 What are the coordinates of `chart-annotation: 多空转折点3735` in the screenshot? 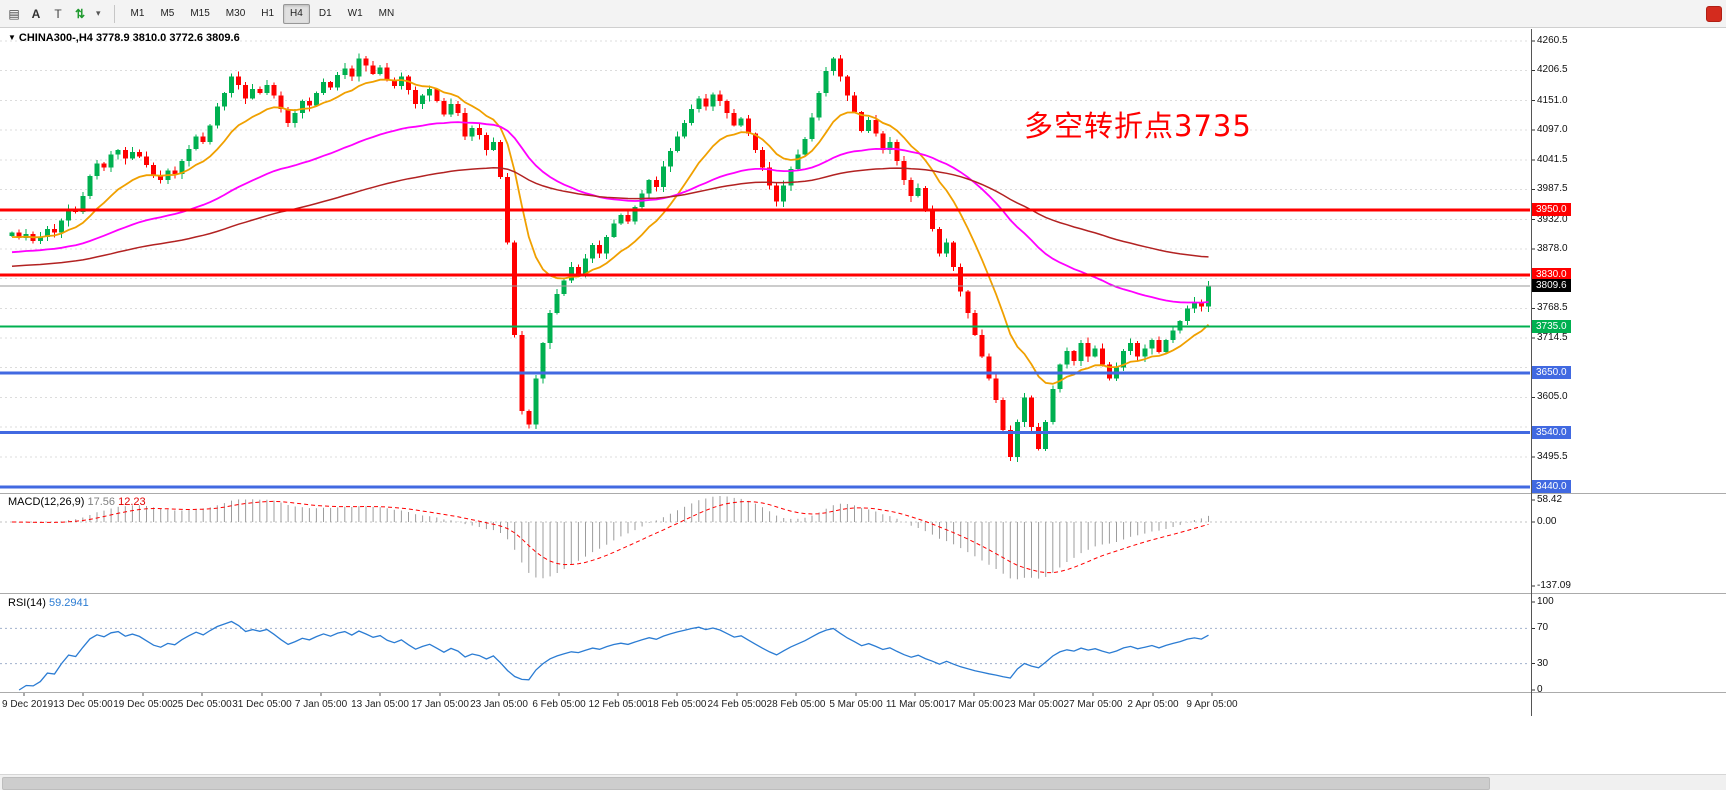 It's located at (1138, 126).